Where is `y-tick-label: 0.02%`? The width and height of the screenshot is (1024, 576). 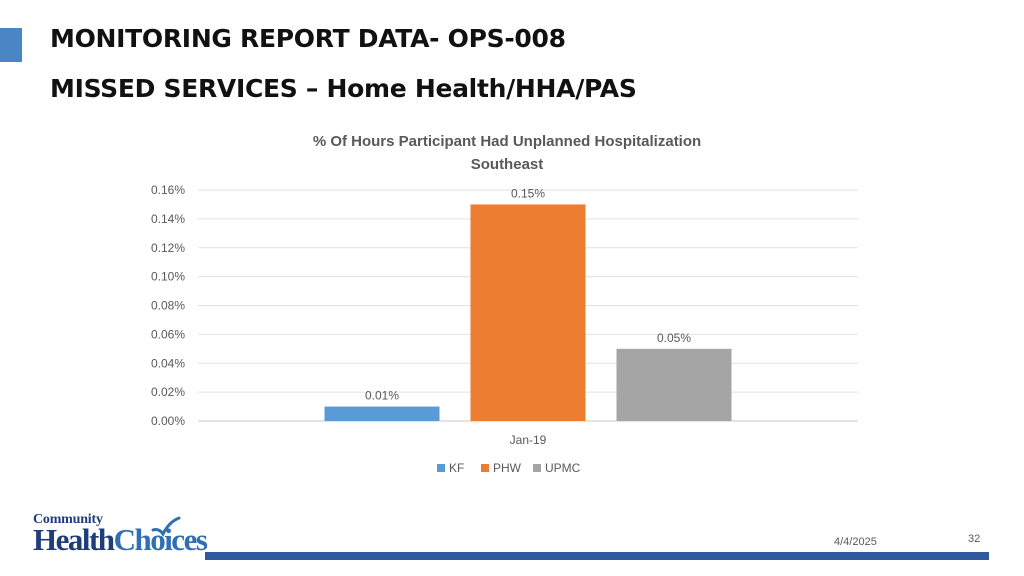 y-tick-label: 0.02% is located at coordinates (168, 392).